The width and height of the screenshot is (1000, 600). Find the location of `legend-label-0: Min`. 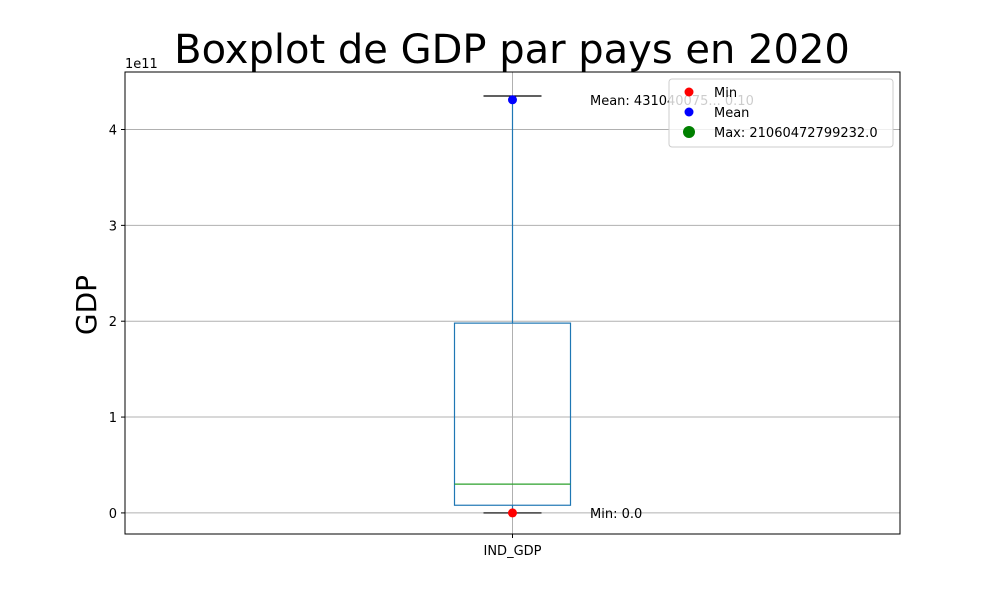

legend-label-0: Min is located at coordinates (725, 93).